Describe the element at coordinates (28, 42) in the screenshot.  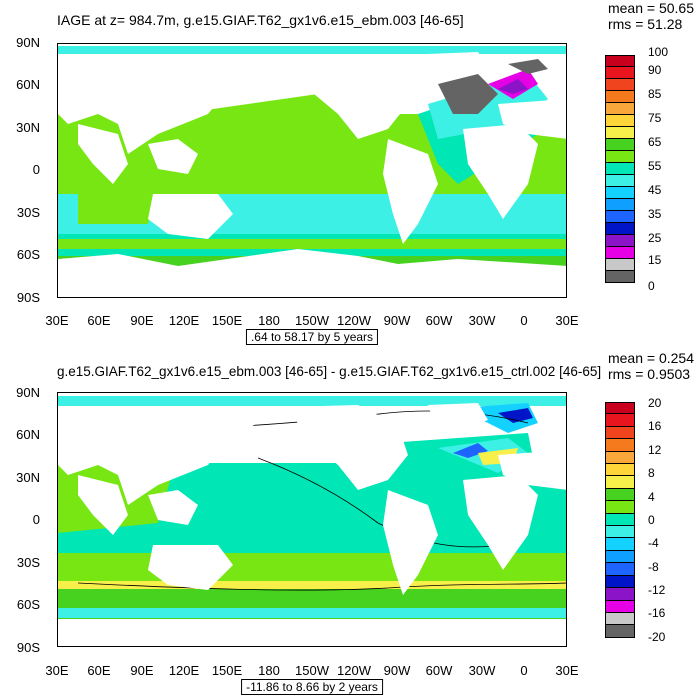
I see `top-lat-label-0: 90N` at that location.